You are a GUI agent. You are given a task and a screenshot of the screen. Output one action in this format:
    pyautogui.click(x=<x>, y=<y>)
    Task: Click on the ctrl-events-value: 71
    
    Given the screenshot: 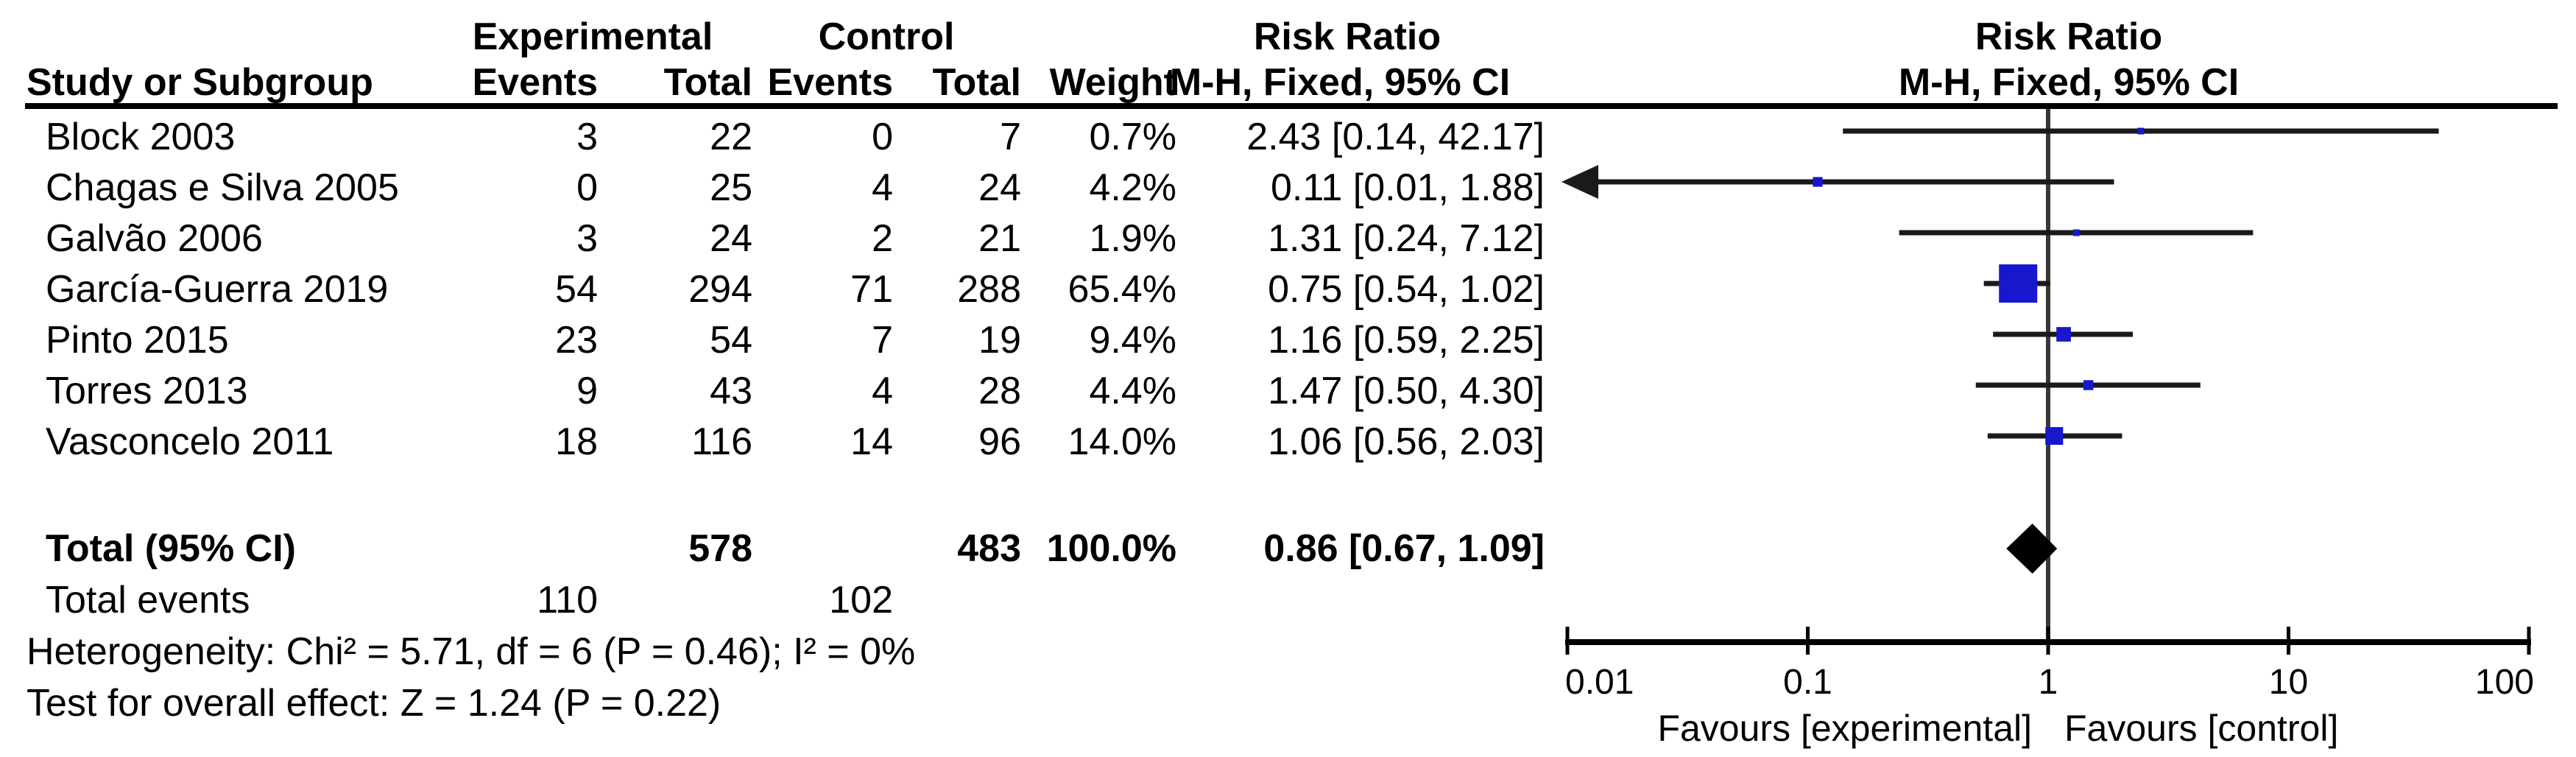 What is the action you would take?
    pyautogui.click(x=871, y=289)
    